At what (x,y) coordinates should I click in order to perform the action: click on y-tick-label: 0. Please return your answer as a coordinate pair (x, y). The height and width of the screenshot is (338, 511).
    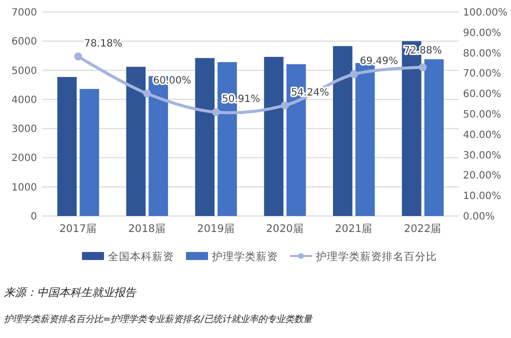
    Looking at the image, I should click on (33, 217).